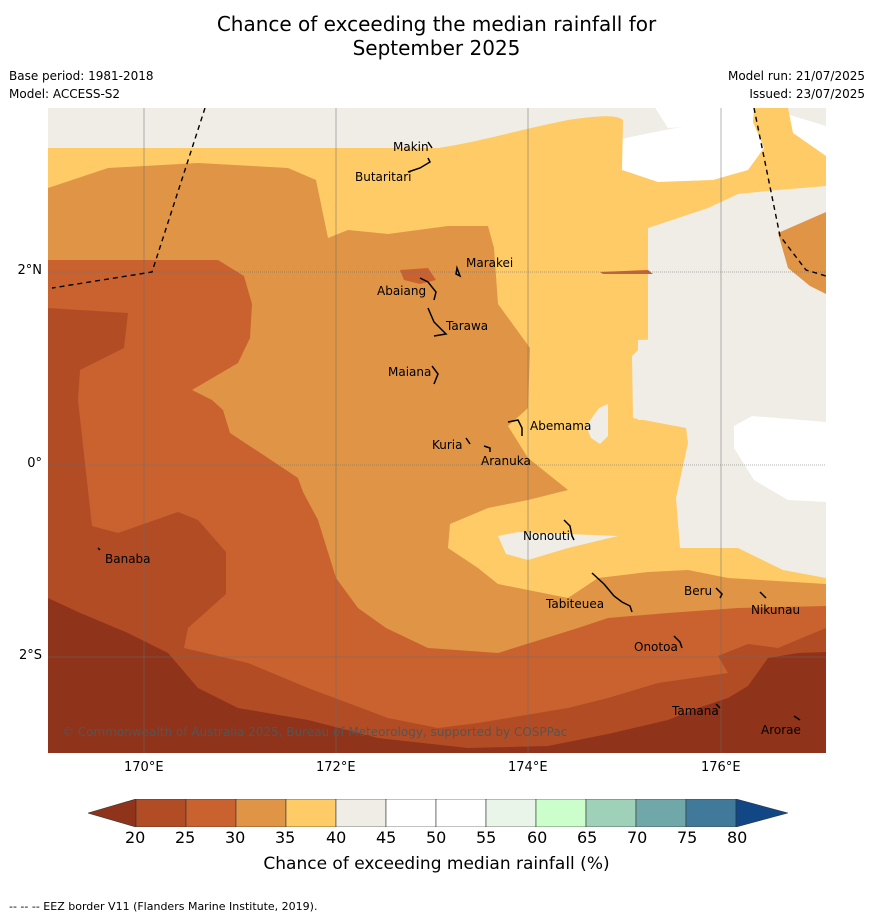 The width and height of the screenshot is (873, 919). What do you see at coordinates (737, 837) in the screenshot?
I see `cb-tick-80: 80` at bounding box center [737, 837].